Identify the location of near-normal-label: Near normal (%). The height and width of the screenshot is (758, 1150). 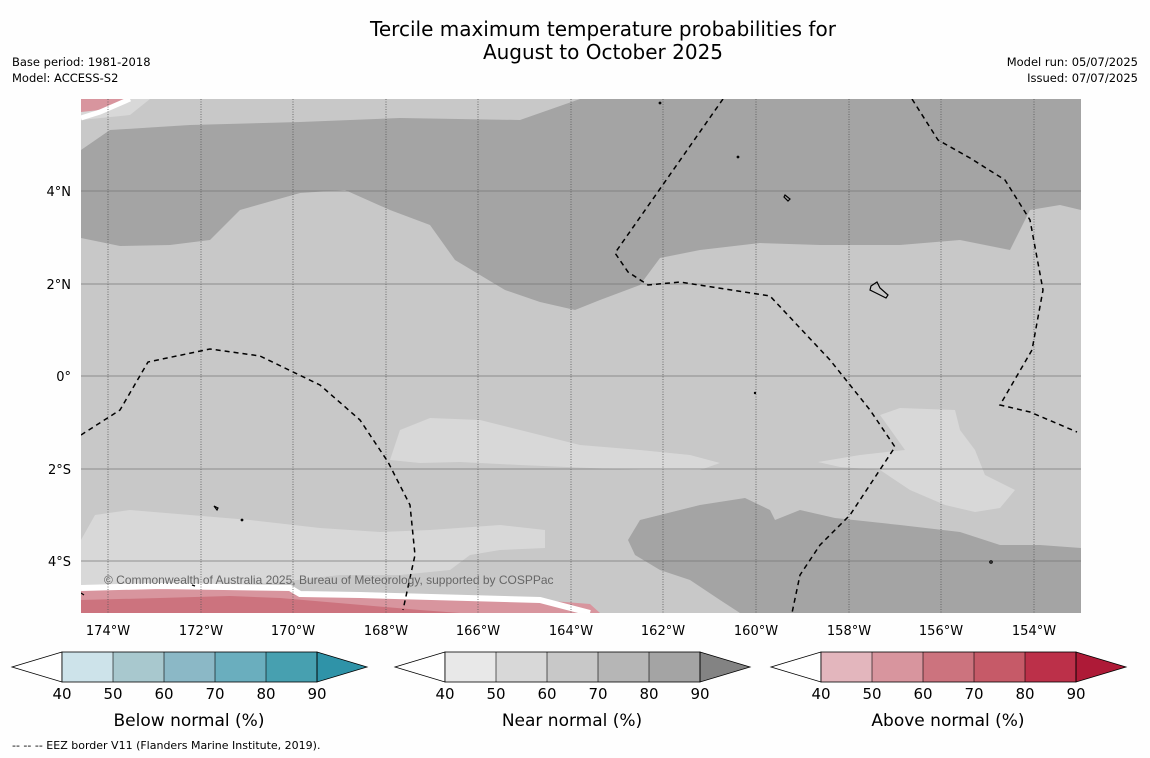
(572, 721).